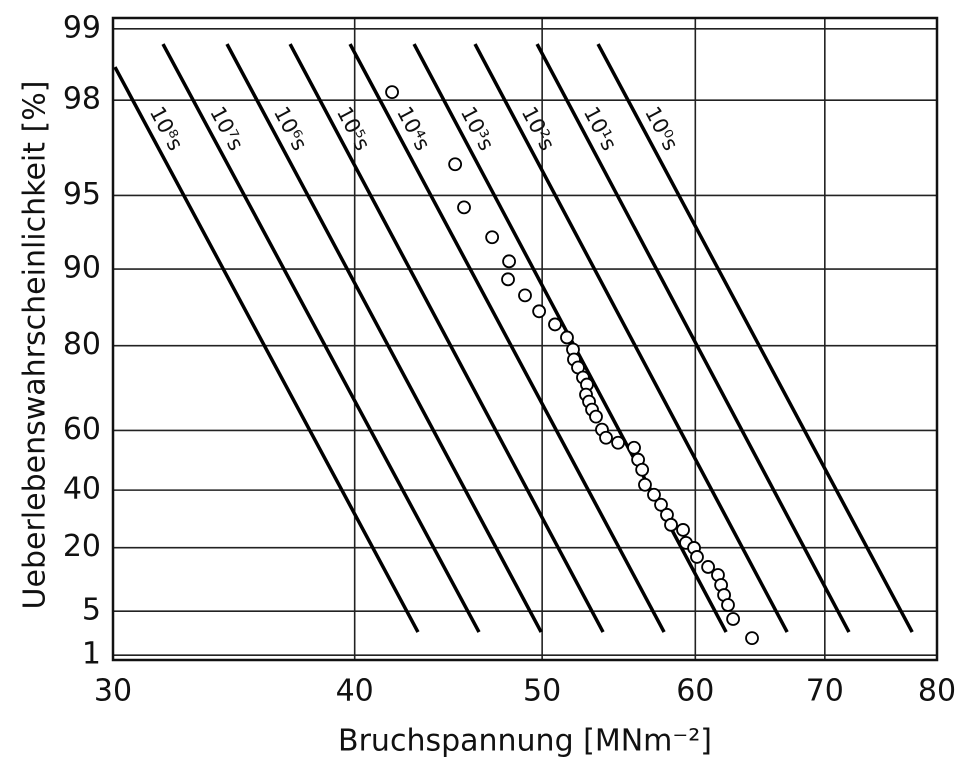  I want to click on series-label: 10⁰s, so click(661, 129).